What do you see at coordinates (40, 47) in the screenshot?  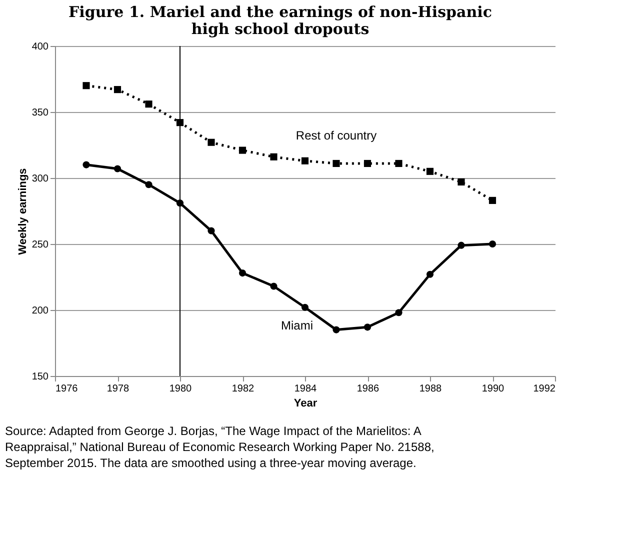 I see `y-tick-label: 400` at bounding box center [40, 47].